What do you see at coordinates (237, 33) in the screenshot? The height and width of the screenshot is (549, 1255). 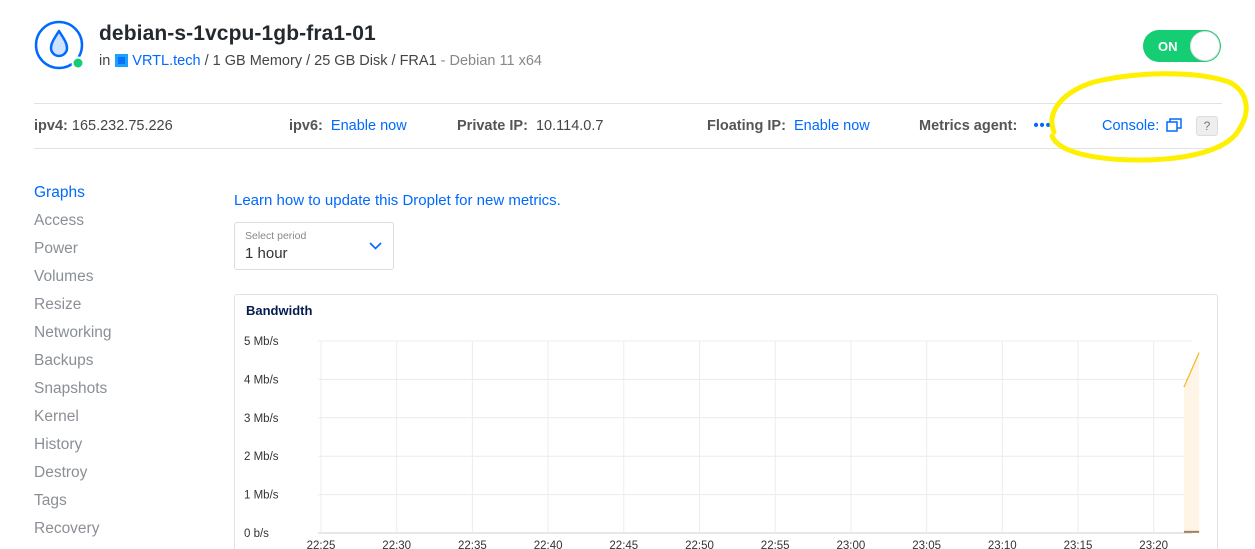 I see `droplet-name: debian-s-1vcpu-1gb-fra1-01` at bounding box center [237, 33].